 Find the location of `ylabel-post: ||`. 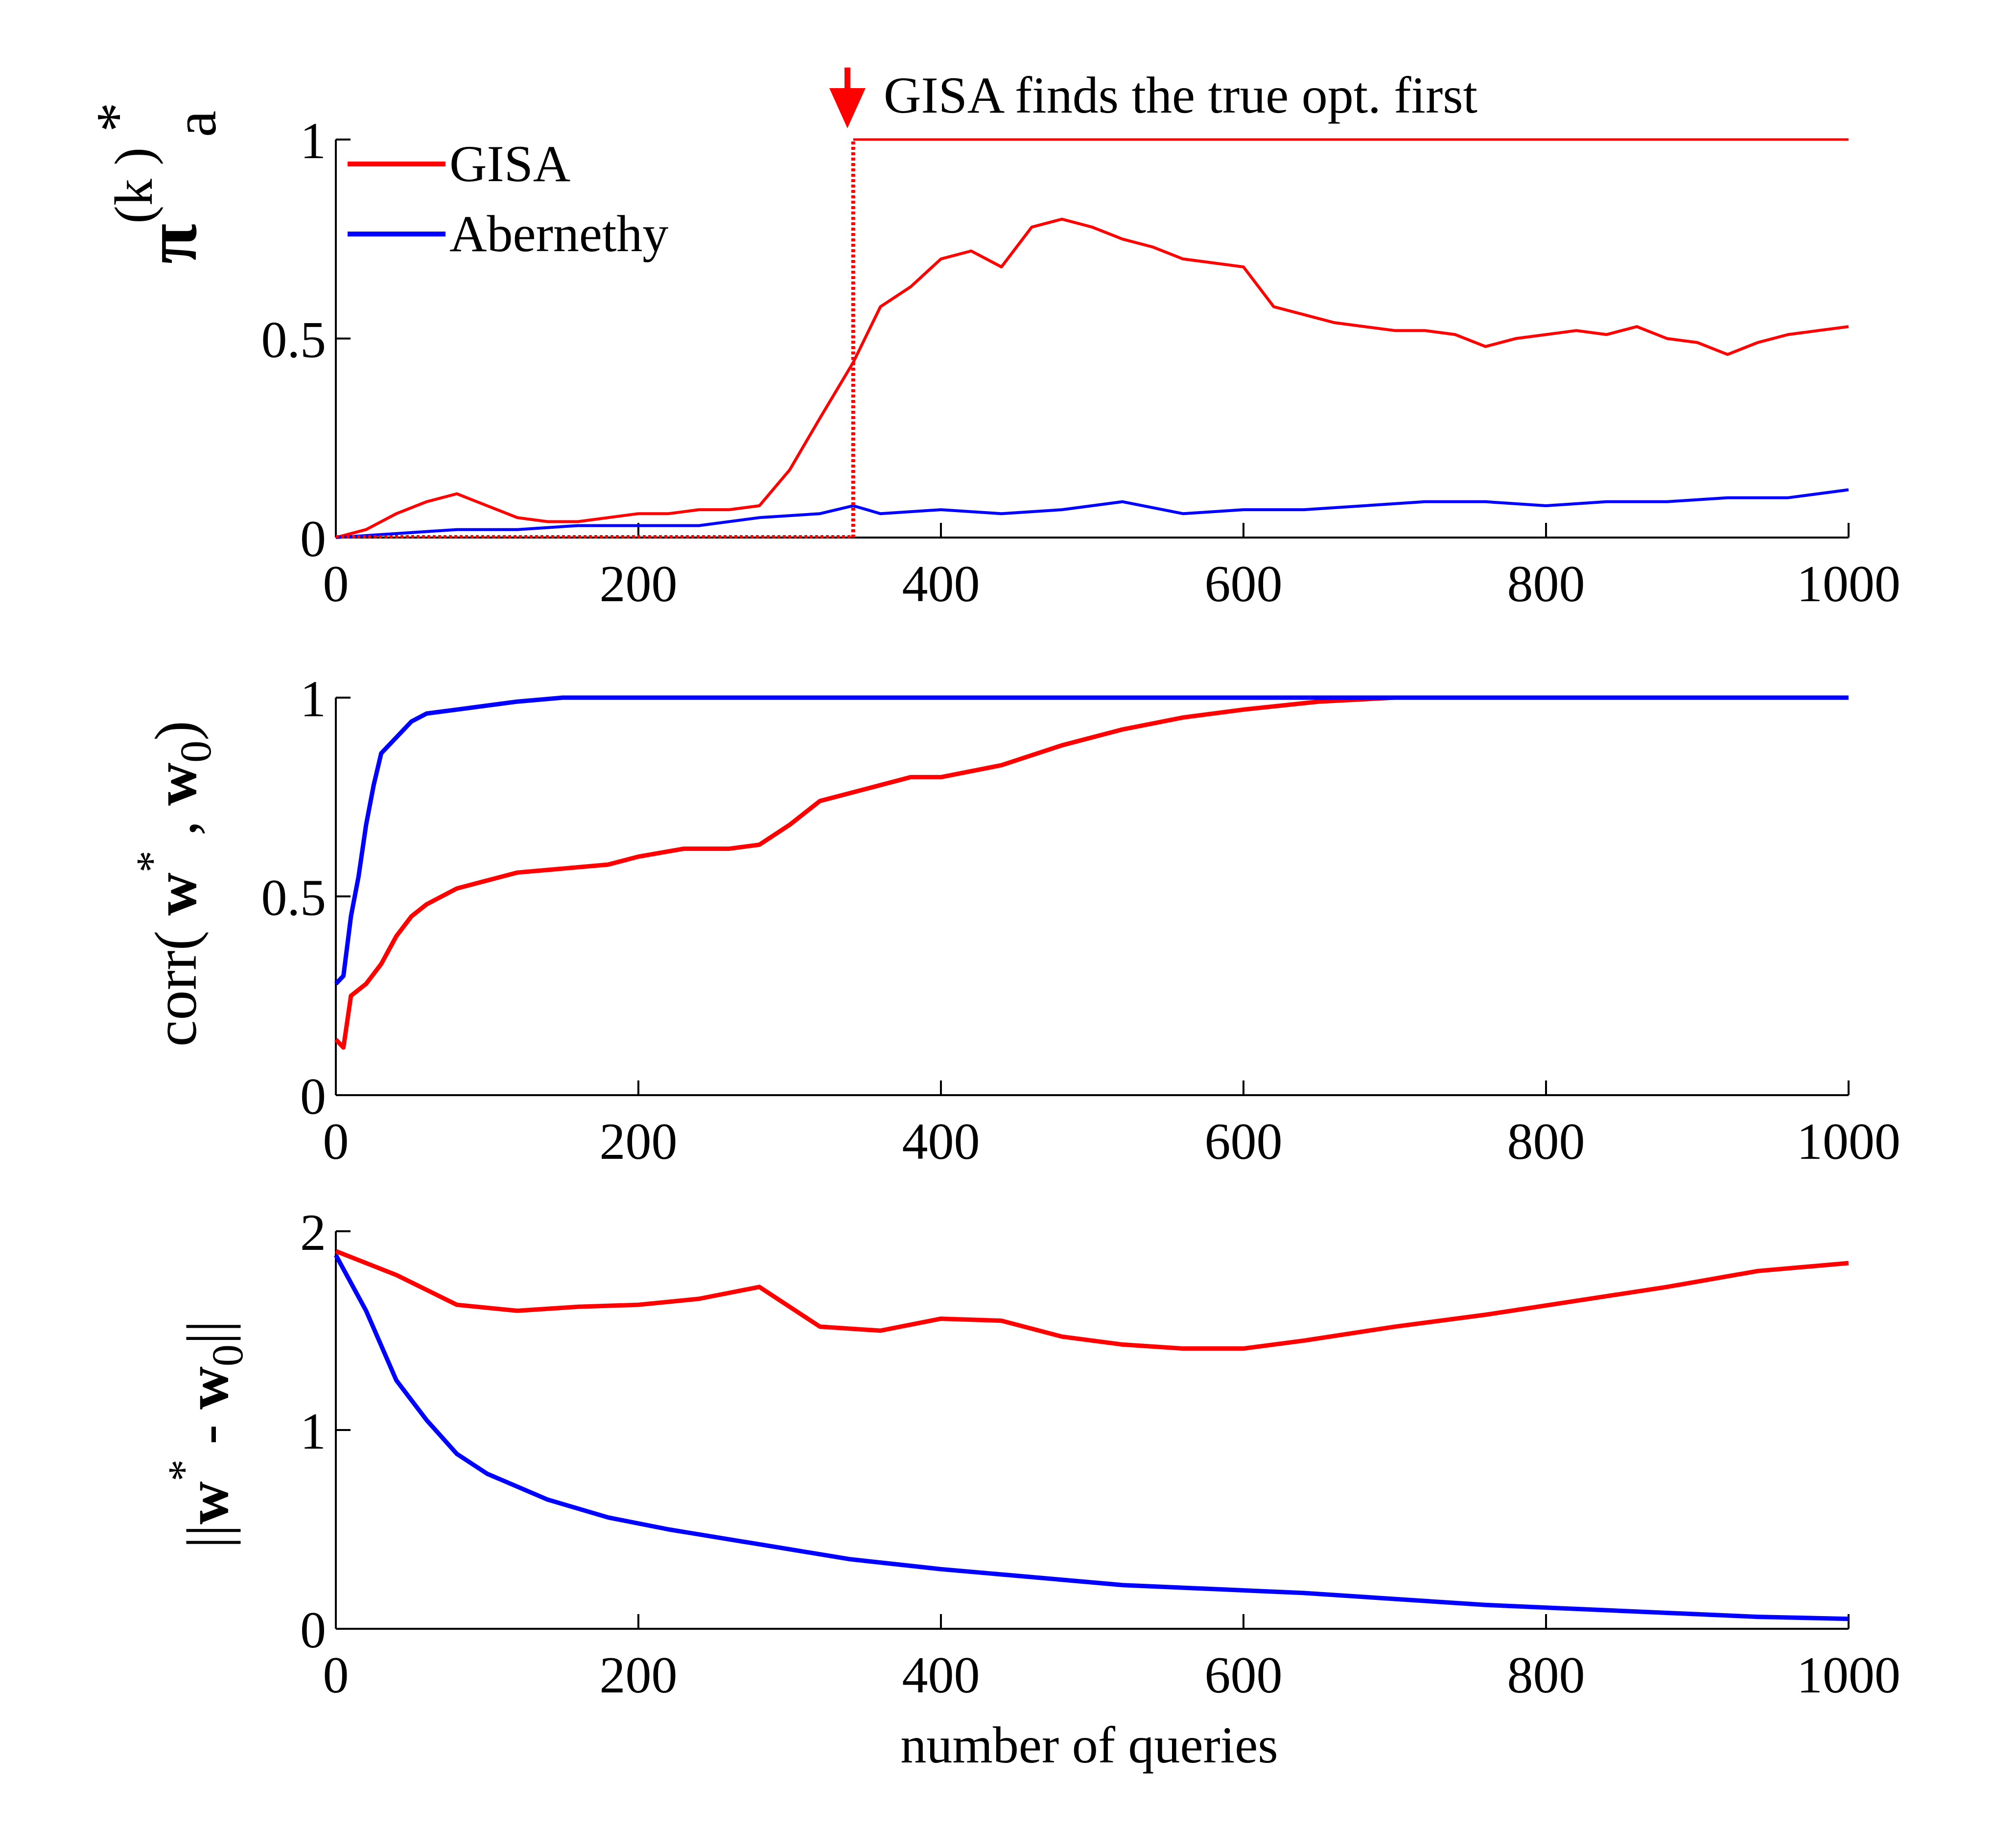

ylabel-post: || is located at coordinates (208, 1332).